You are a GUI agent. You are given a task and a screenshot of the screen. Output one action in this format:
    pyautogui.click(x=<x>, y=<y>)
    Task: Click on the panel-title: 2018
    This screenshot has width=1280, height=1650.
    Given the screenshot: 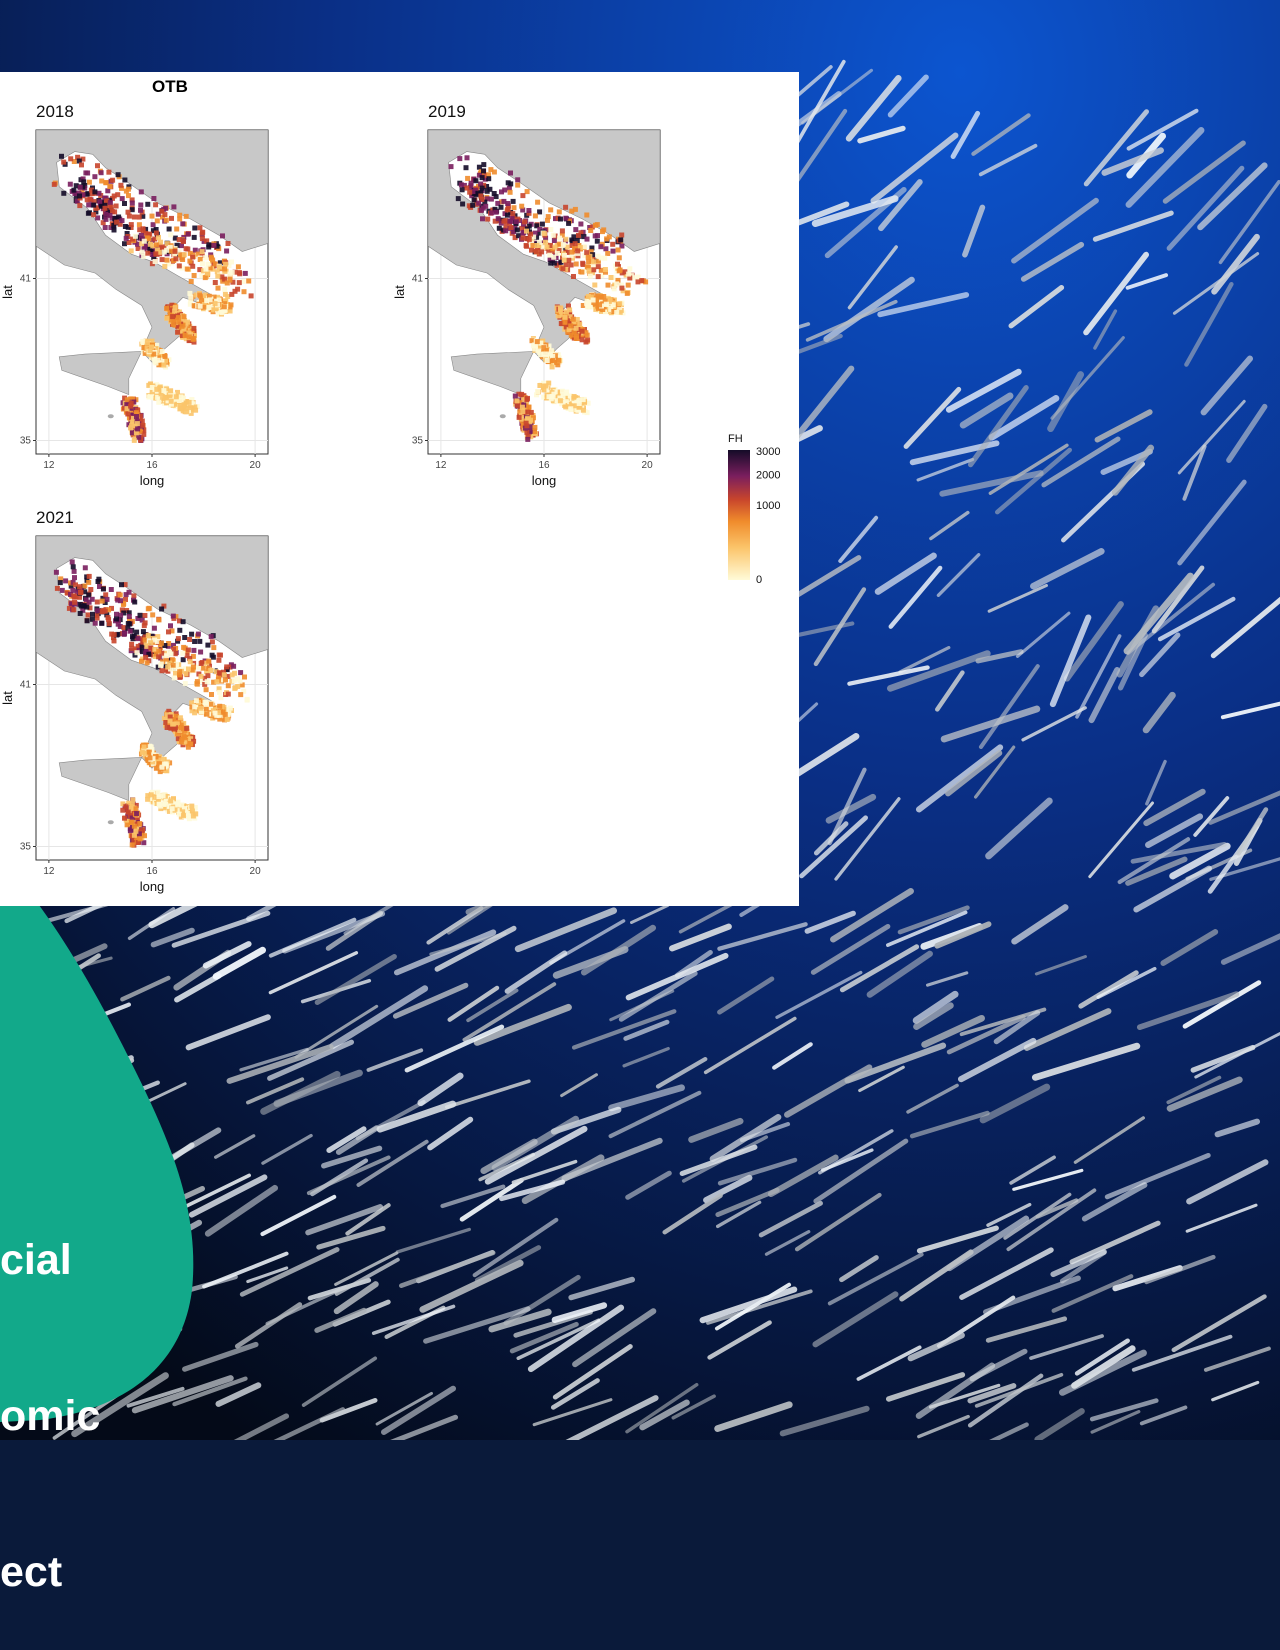 What is the action you would take?
    pyautogui.click(x=55, y=111)
    